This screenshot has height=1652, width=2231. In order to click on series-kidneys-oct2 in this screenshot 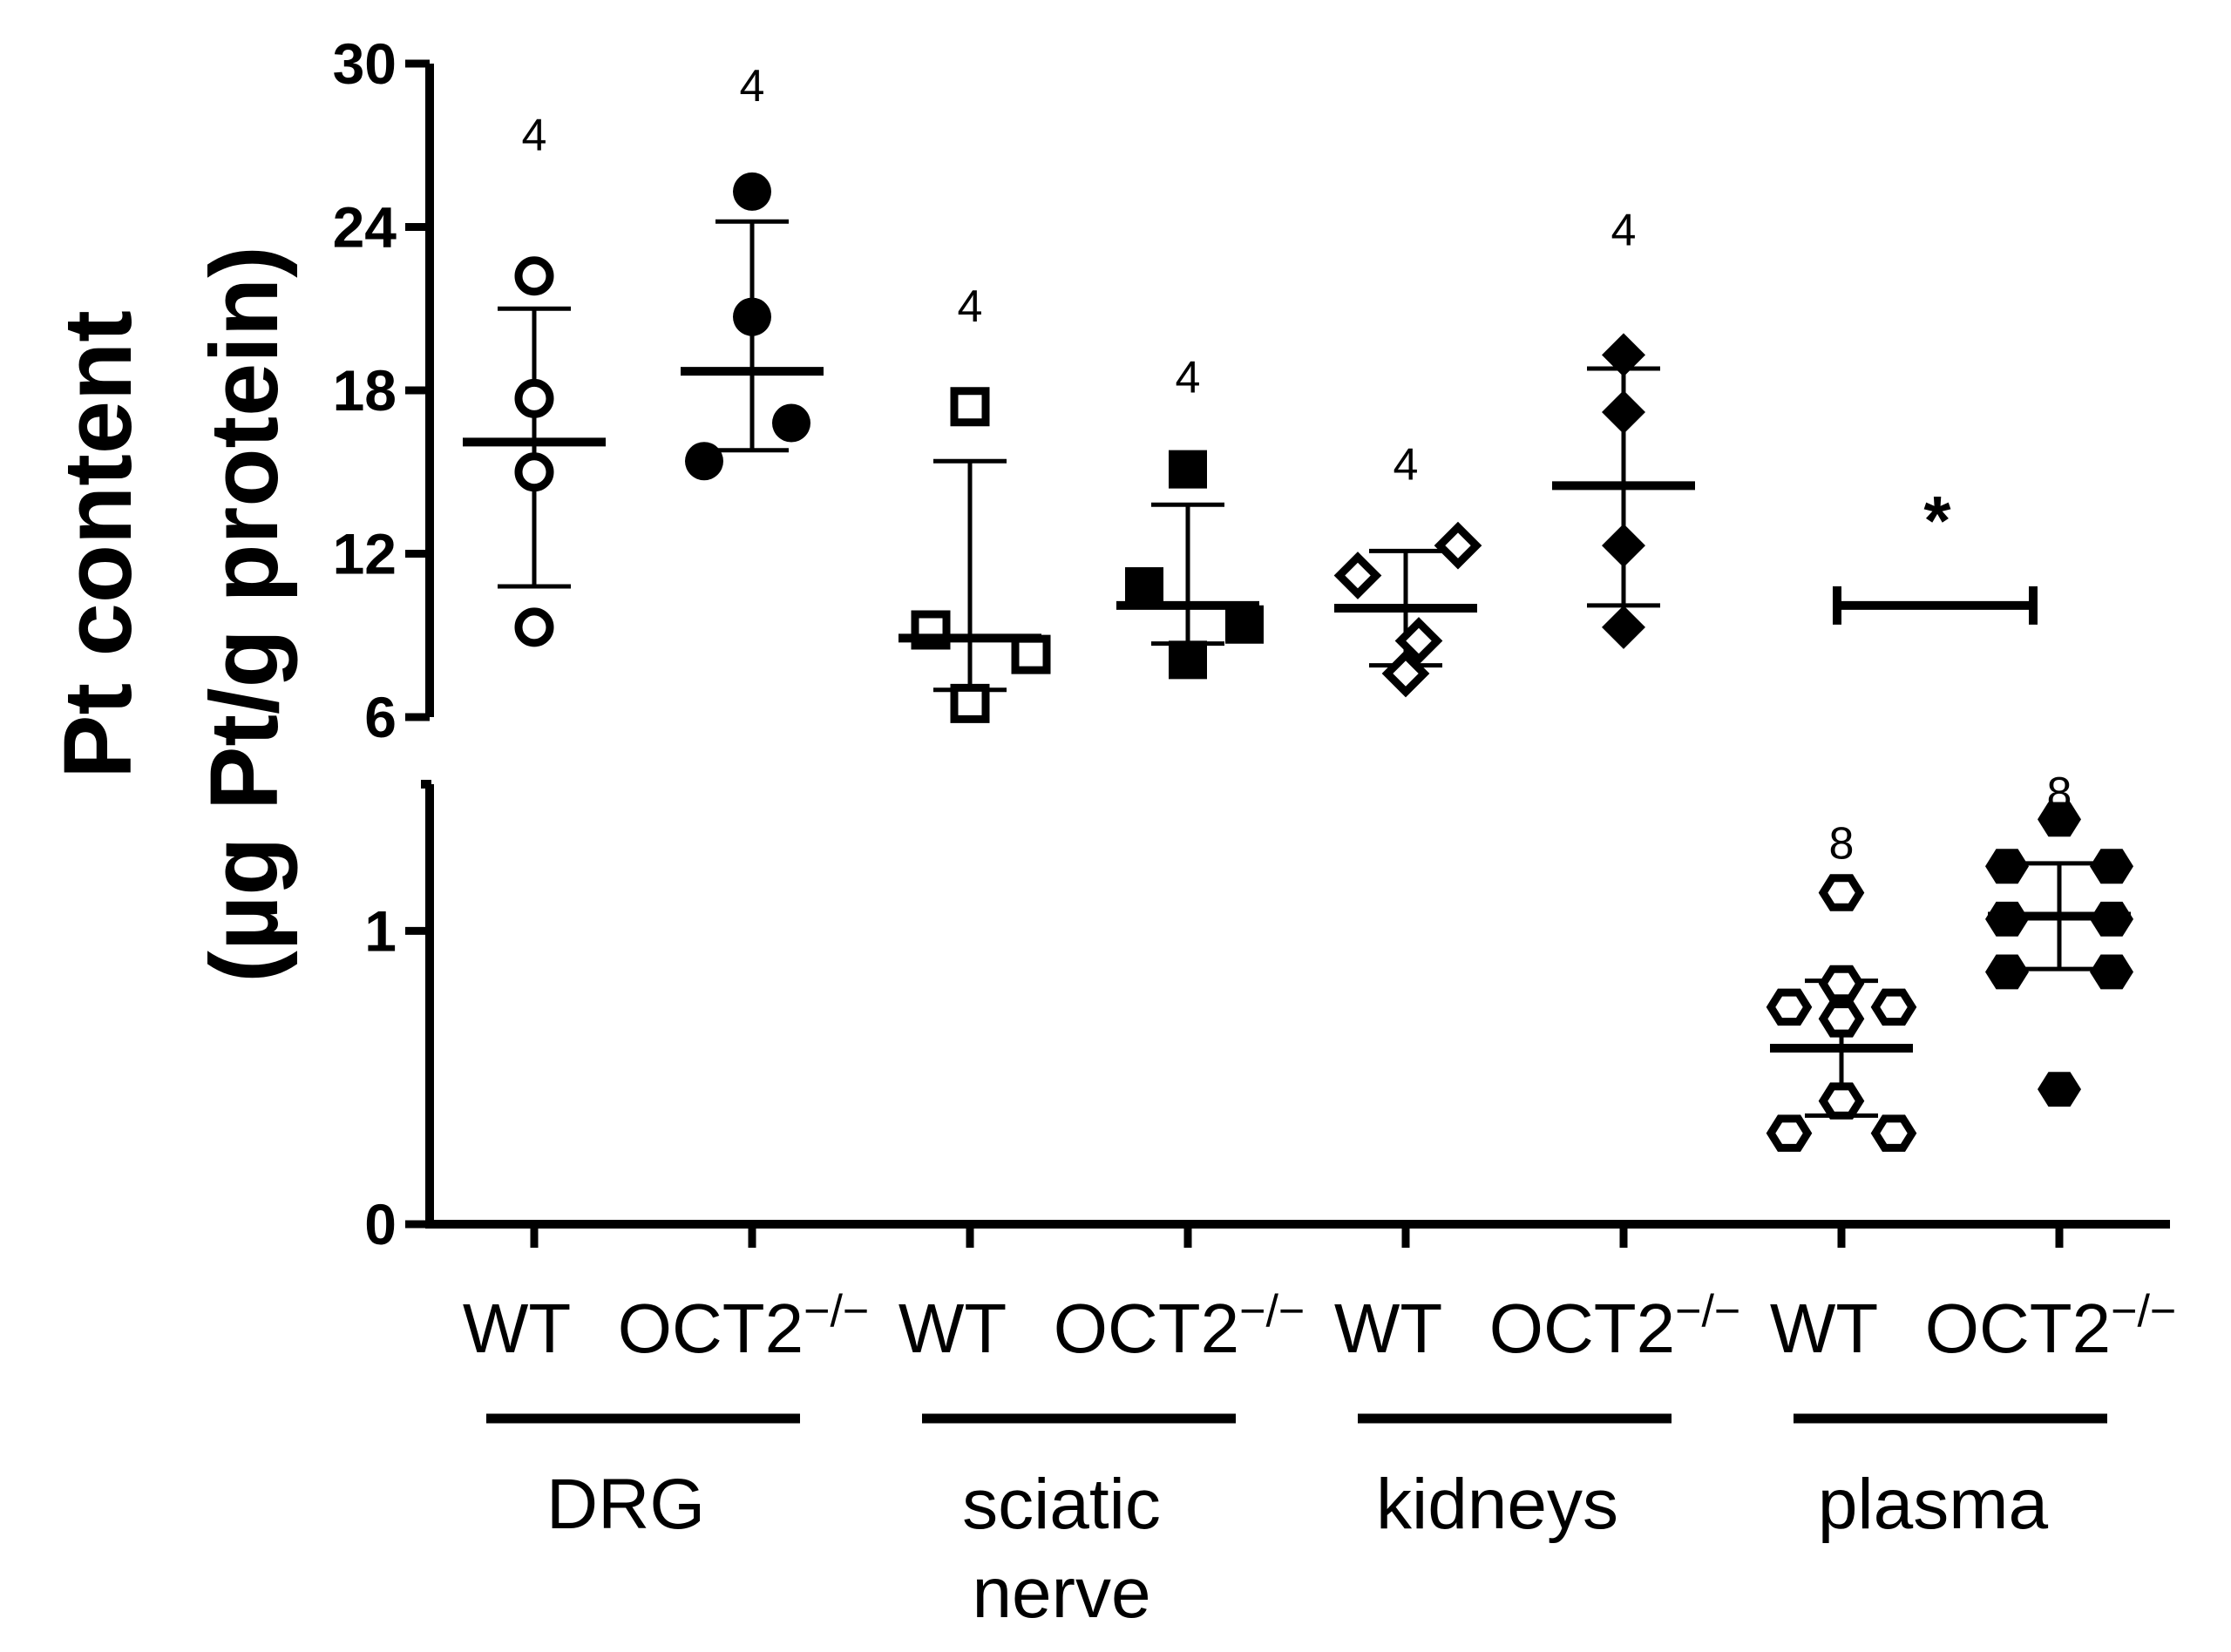, I will do `click(1623, 491)`.